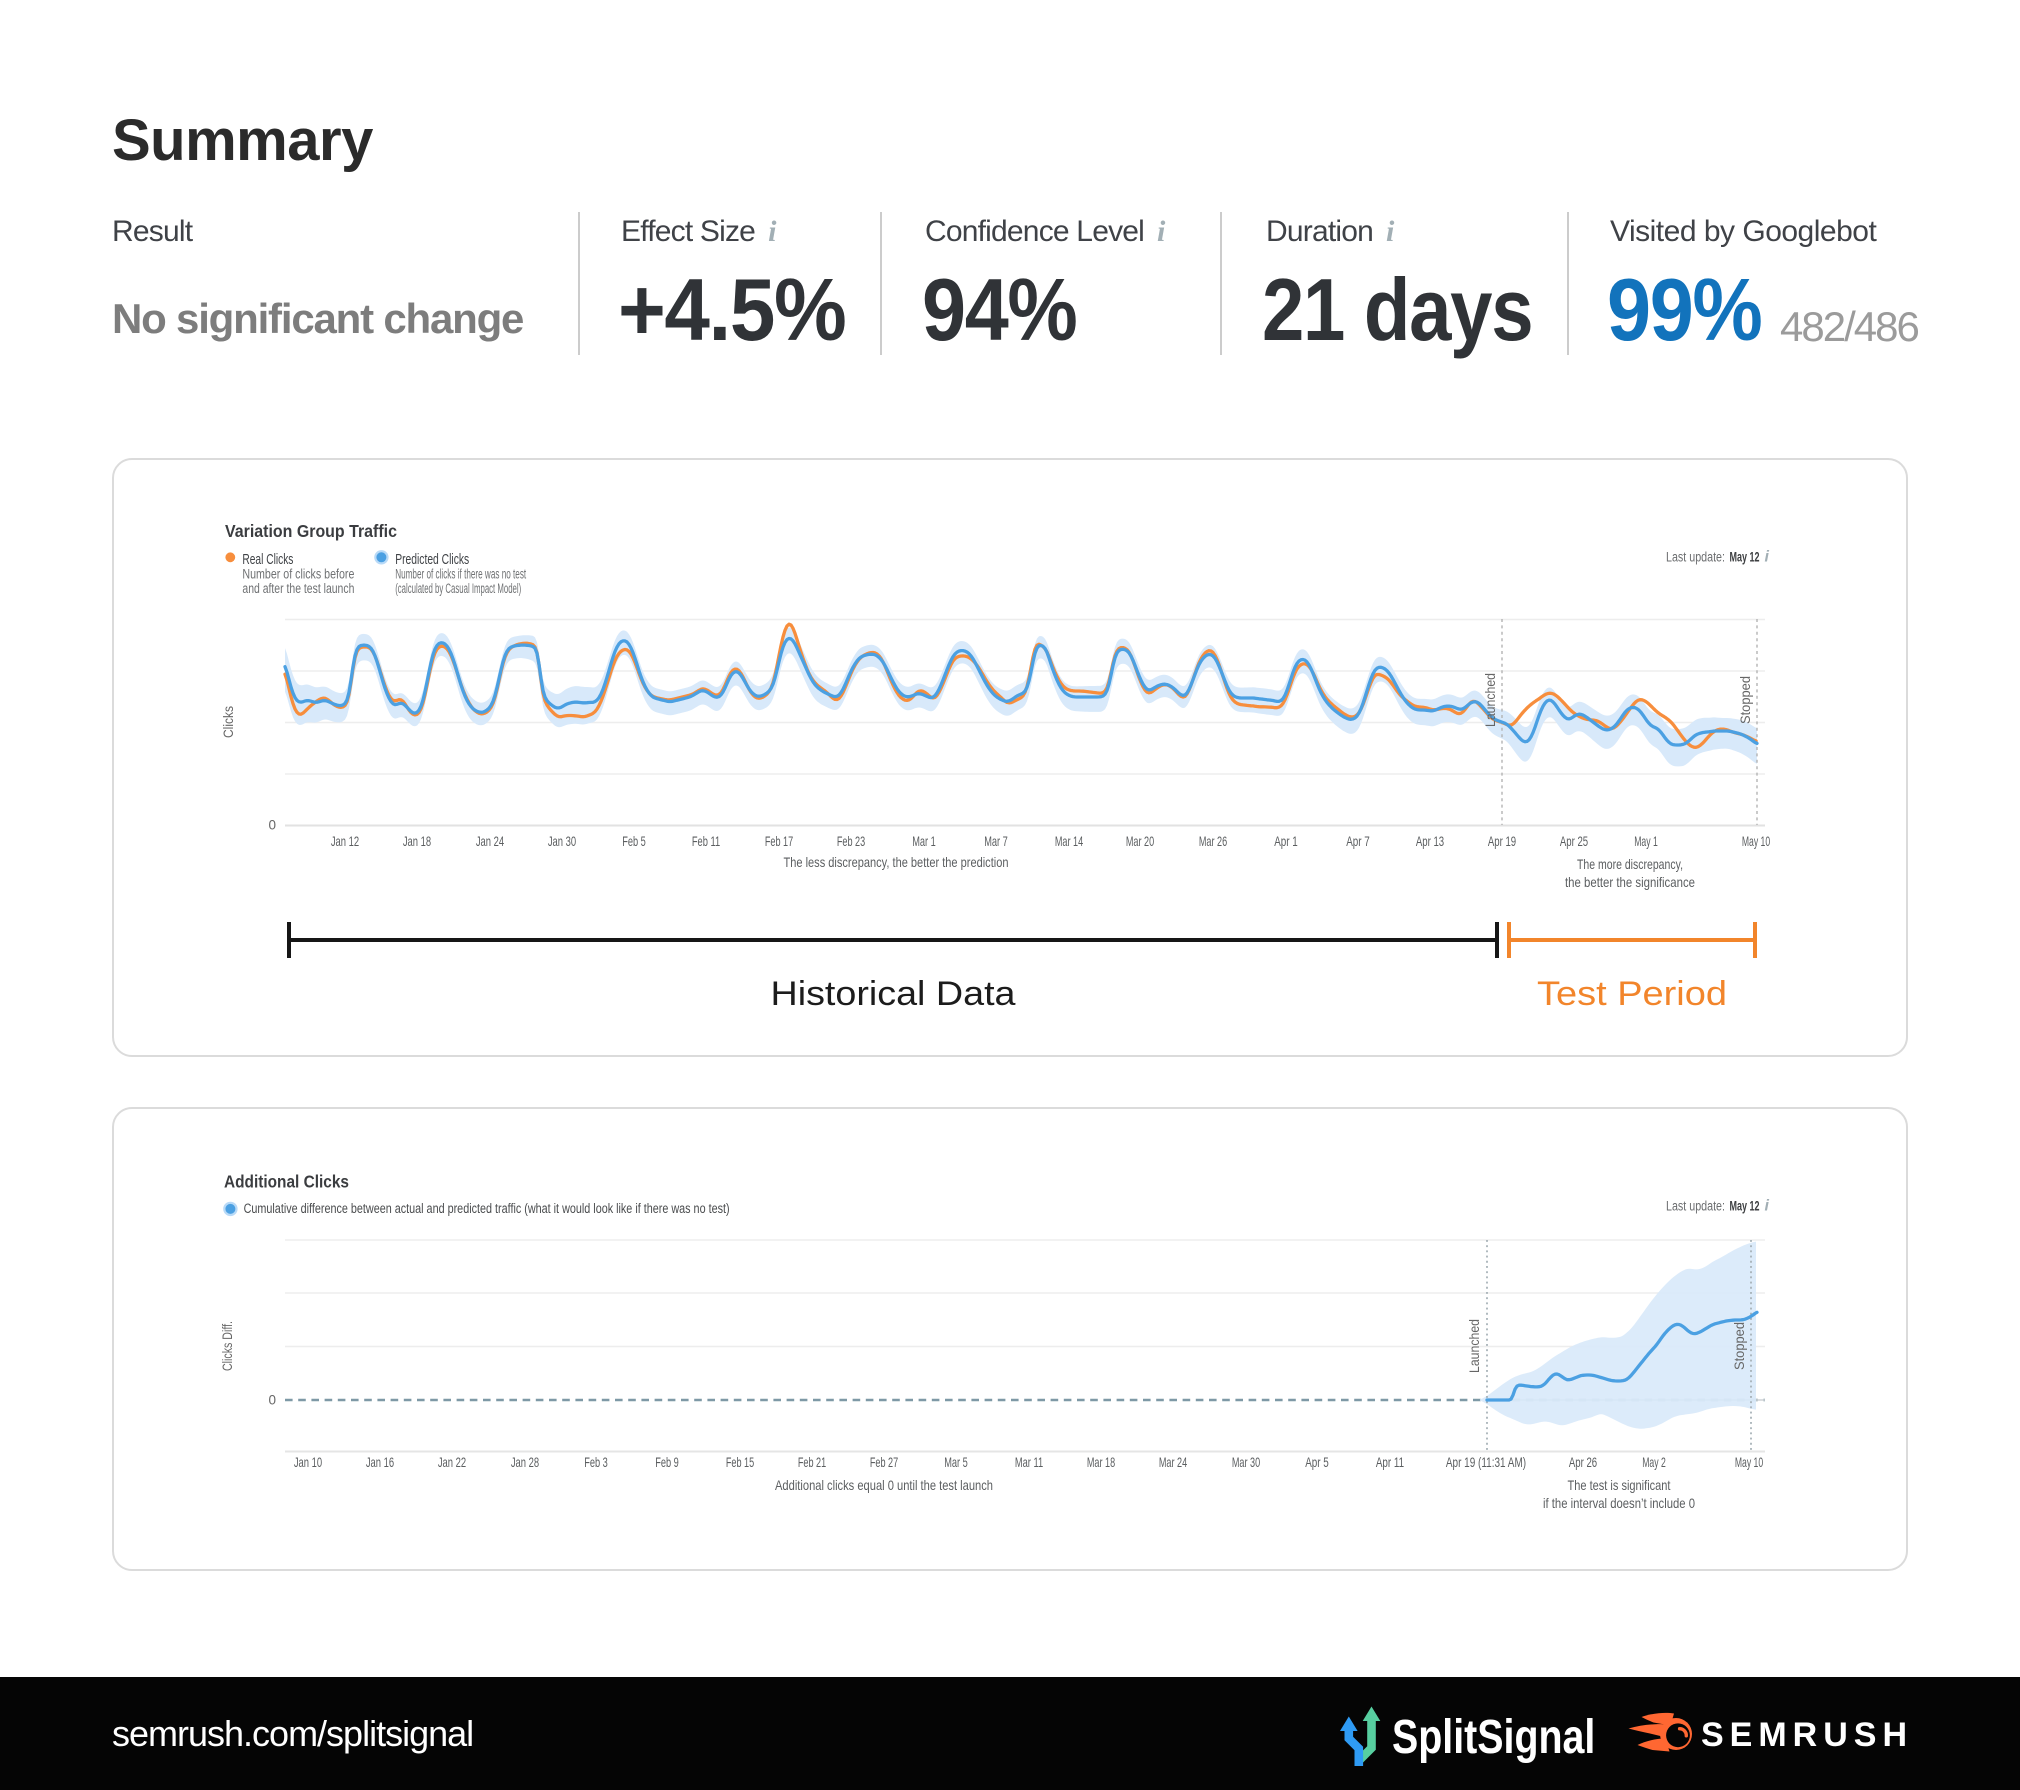 This screenshot has height=1790, width=2020. Describe the element at coordinates (1140, 841) in the screenshot. I see `svg-text: Mar 20` at that location.